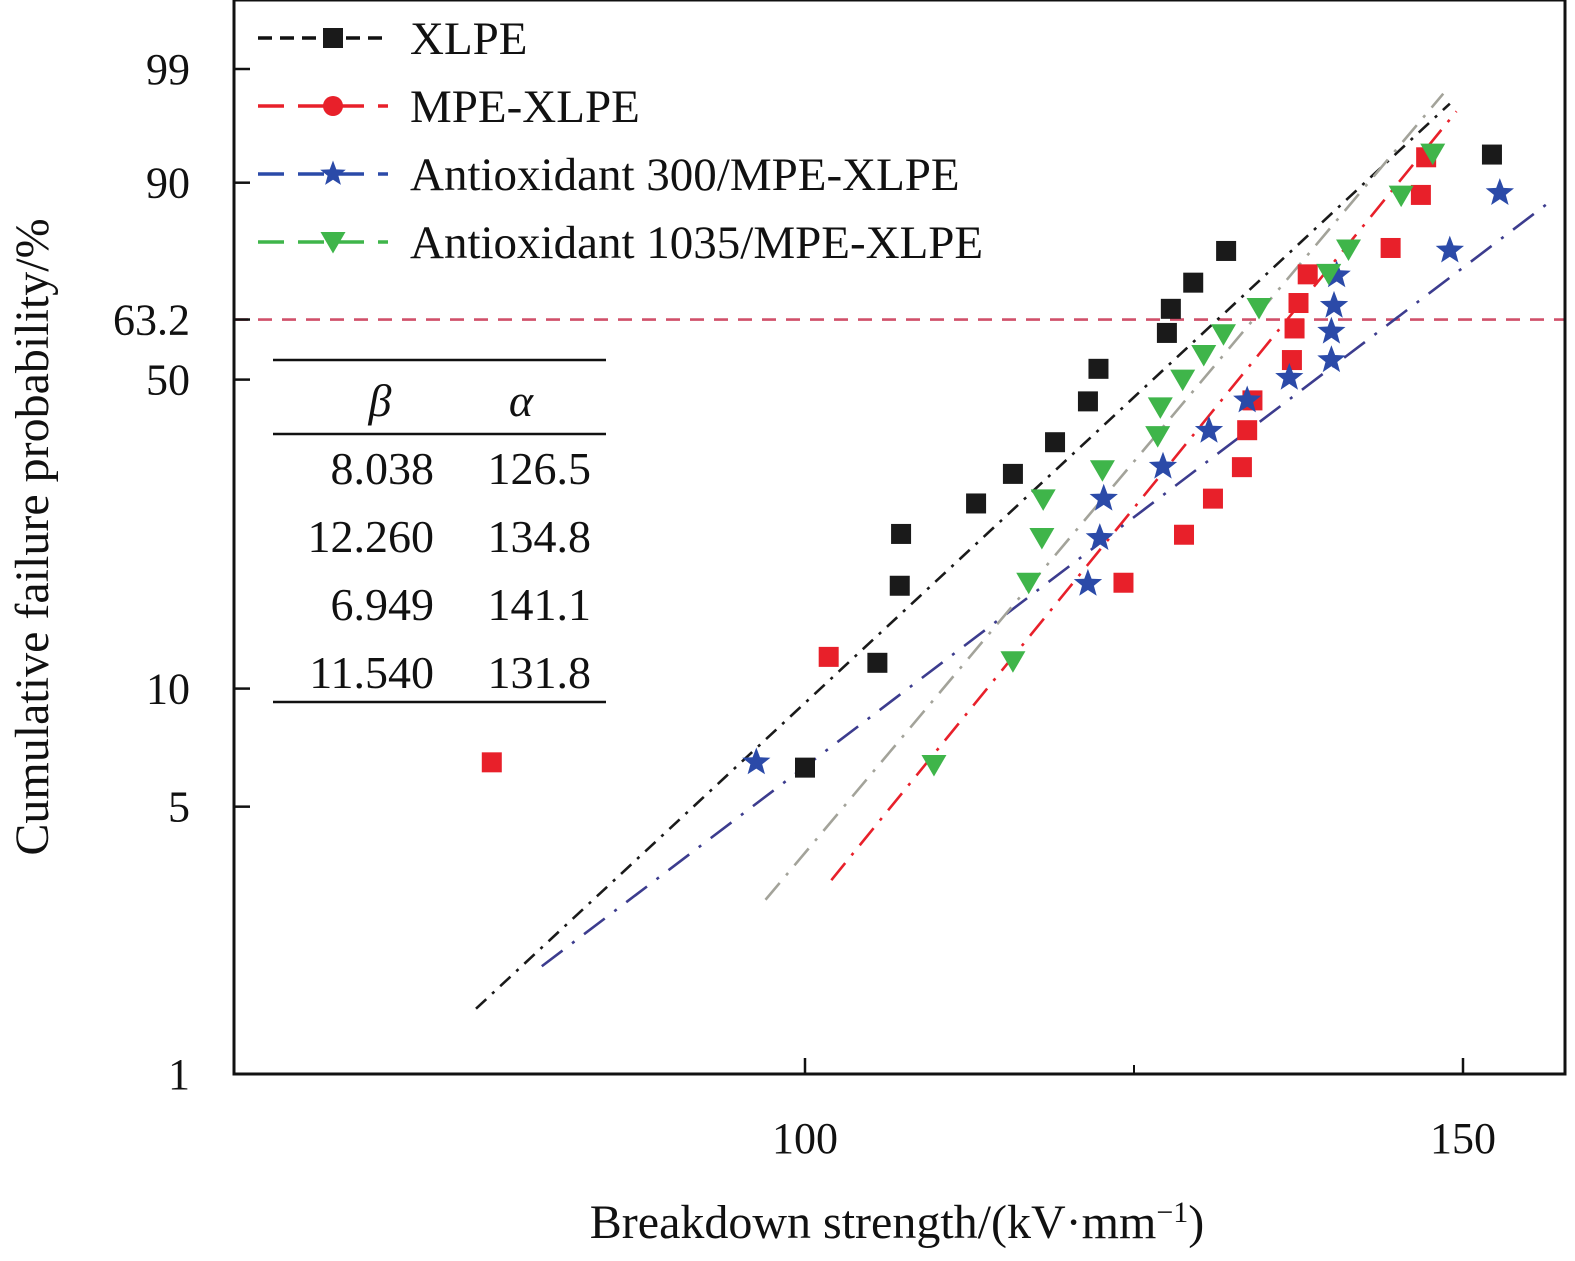 This screenshot has height=1261, width=1575. Describe the element at coordinates (380, 400) in the screenshot. I see `table-header-beta: β` at that location.